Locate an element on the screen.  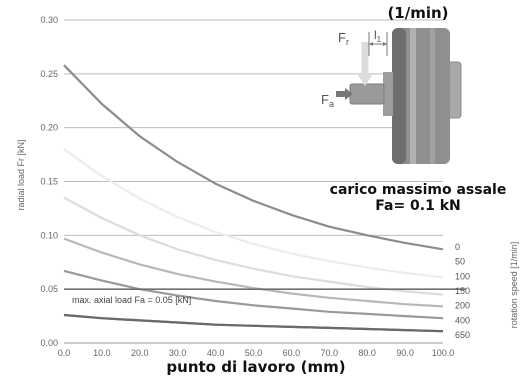
y-tick-labels: 0.00 0.05 0.10 0.15 0.20 0.25 0.30 is located at coordinates (49, 181).